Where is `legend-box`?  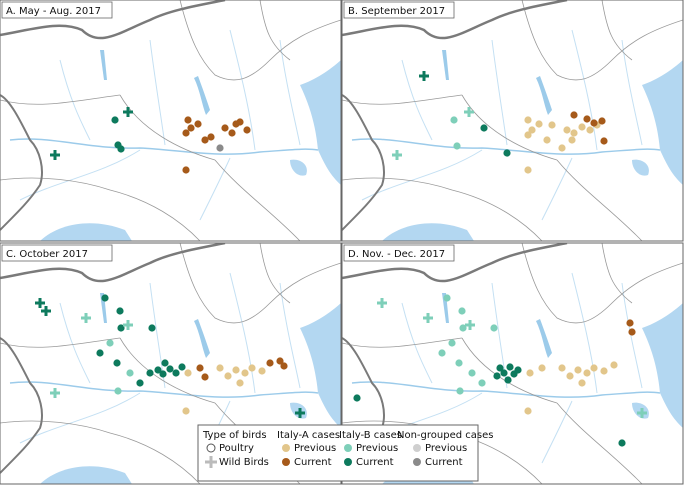 legend-box is located at coordinates (338, 453).